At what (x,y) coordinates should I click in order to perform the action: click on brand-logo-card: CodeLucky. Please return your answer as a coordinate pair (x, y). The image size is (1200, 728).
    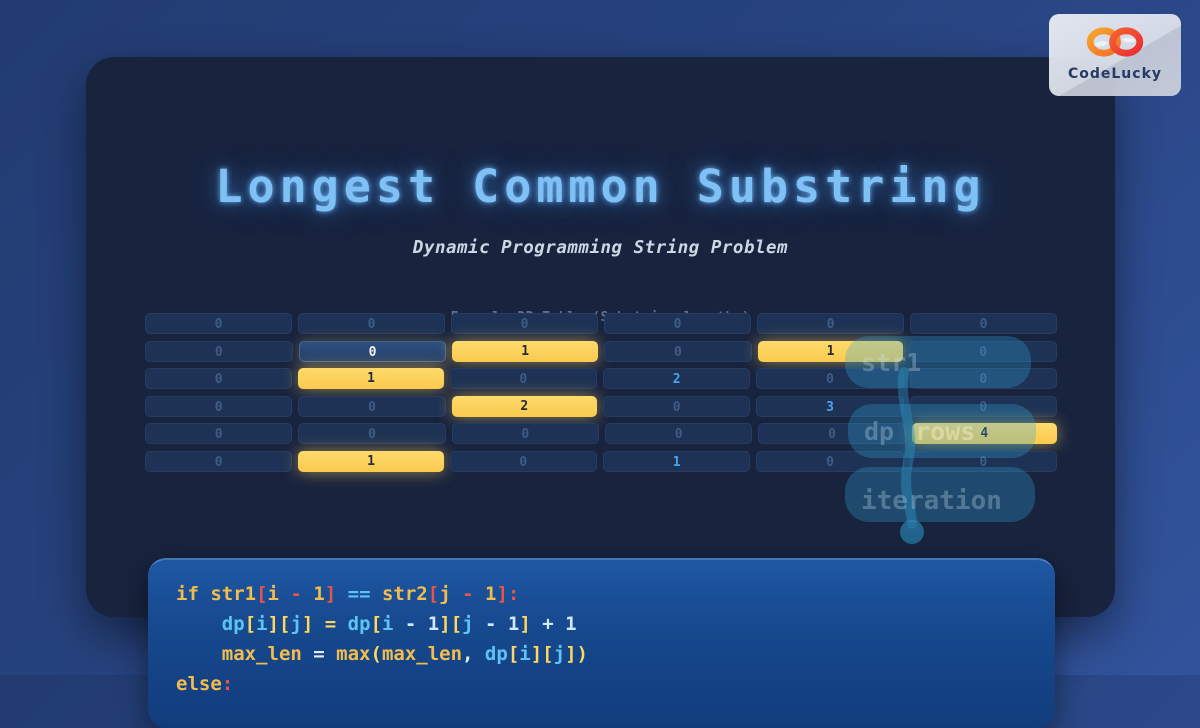
    Looking at the image, I should click on (1115, 55).